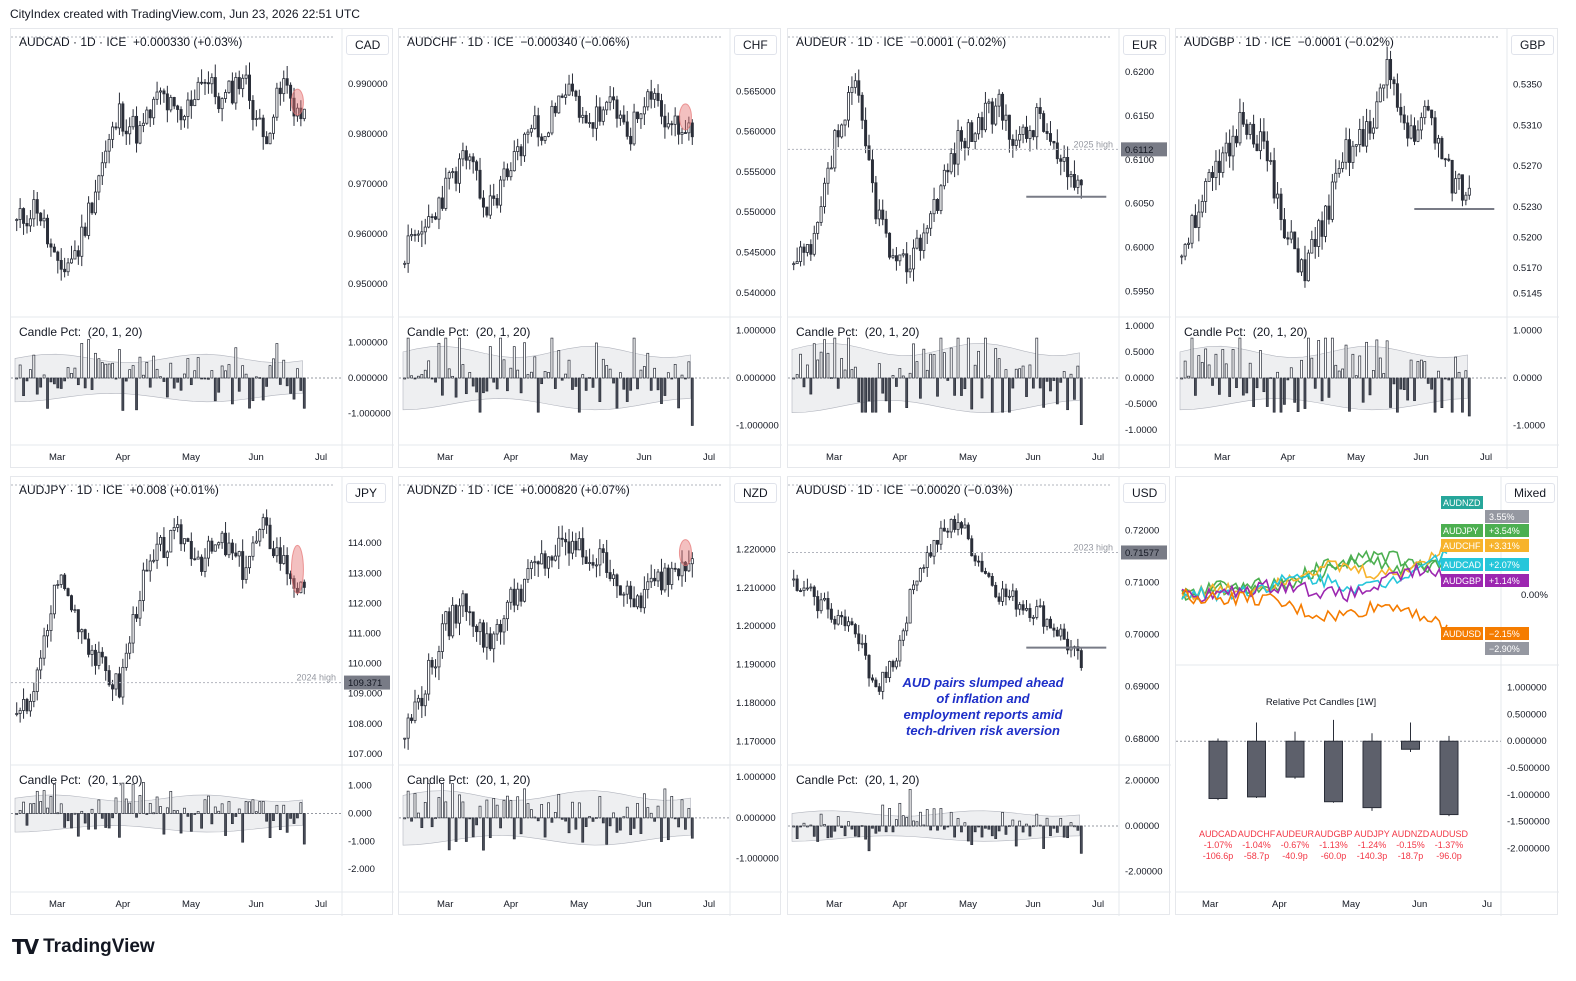 Image resolution: width=1576 pixels, height=981 pixels. What do you see at coordinates (755, 45) in the screenshot?
I see `currency-label: CHF` at bounding box center [755, 45].